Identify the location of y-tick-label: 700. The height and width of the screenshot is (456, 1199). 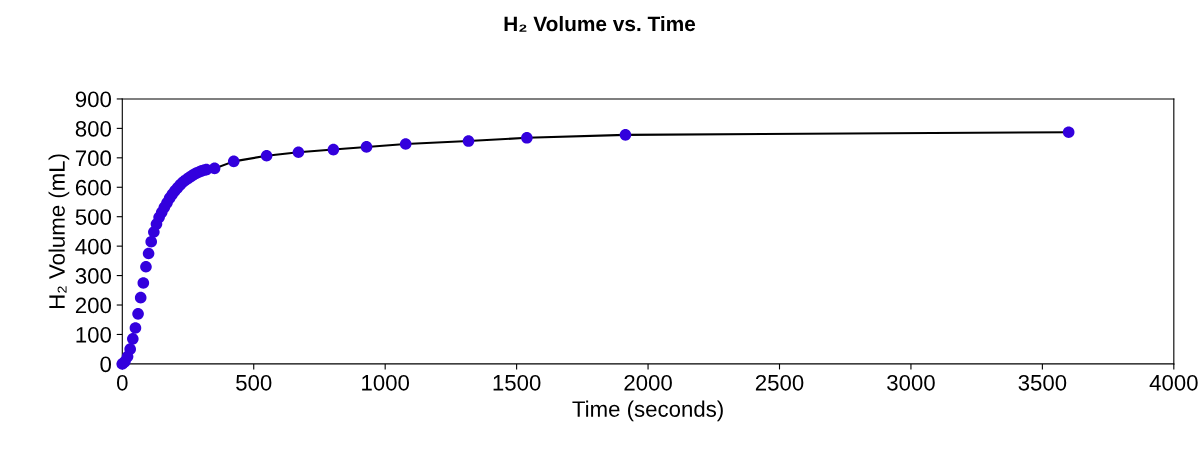
(93, 158).